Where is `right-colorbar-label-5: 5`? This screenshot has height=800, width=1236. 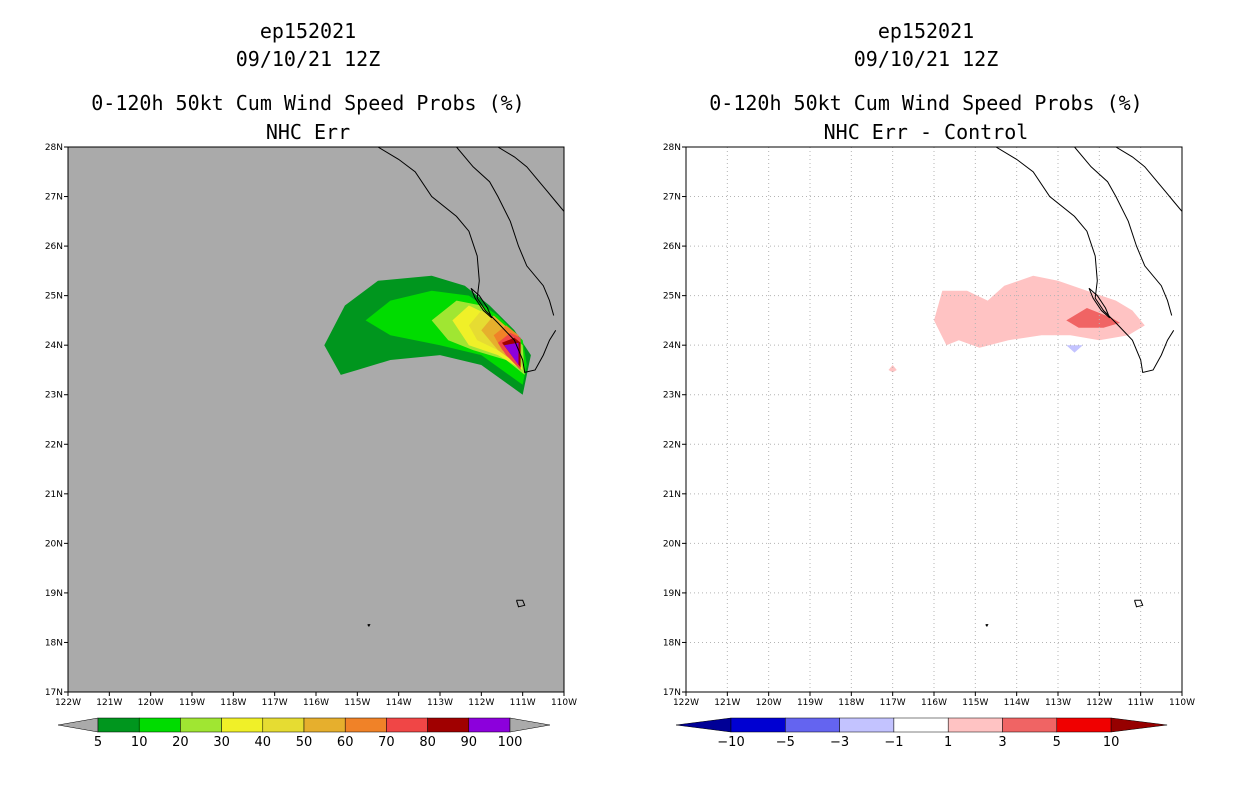
right-colorbar-label-5: 5 is located at coordinates (1057, 742).